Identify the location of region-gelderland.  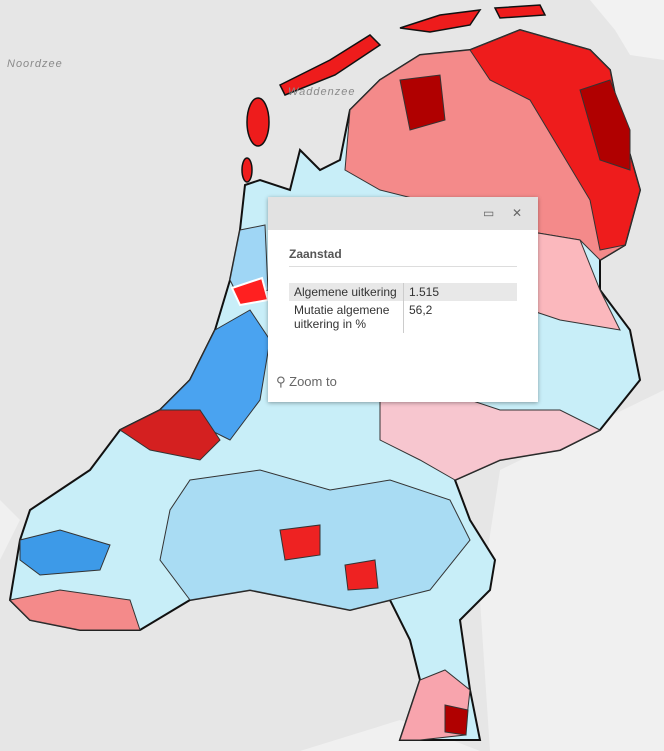
(490, 435).